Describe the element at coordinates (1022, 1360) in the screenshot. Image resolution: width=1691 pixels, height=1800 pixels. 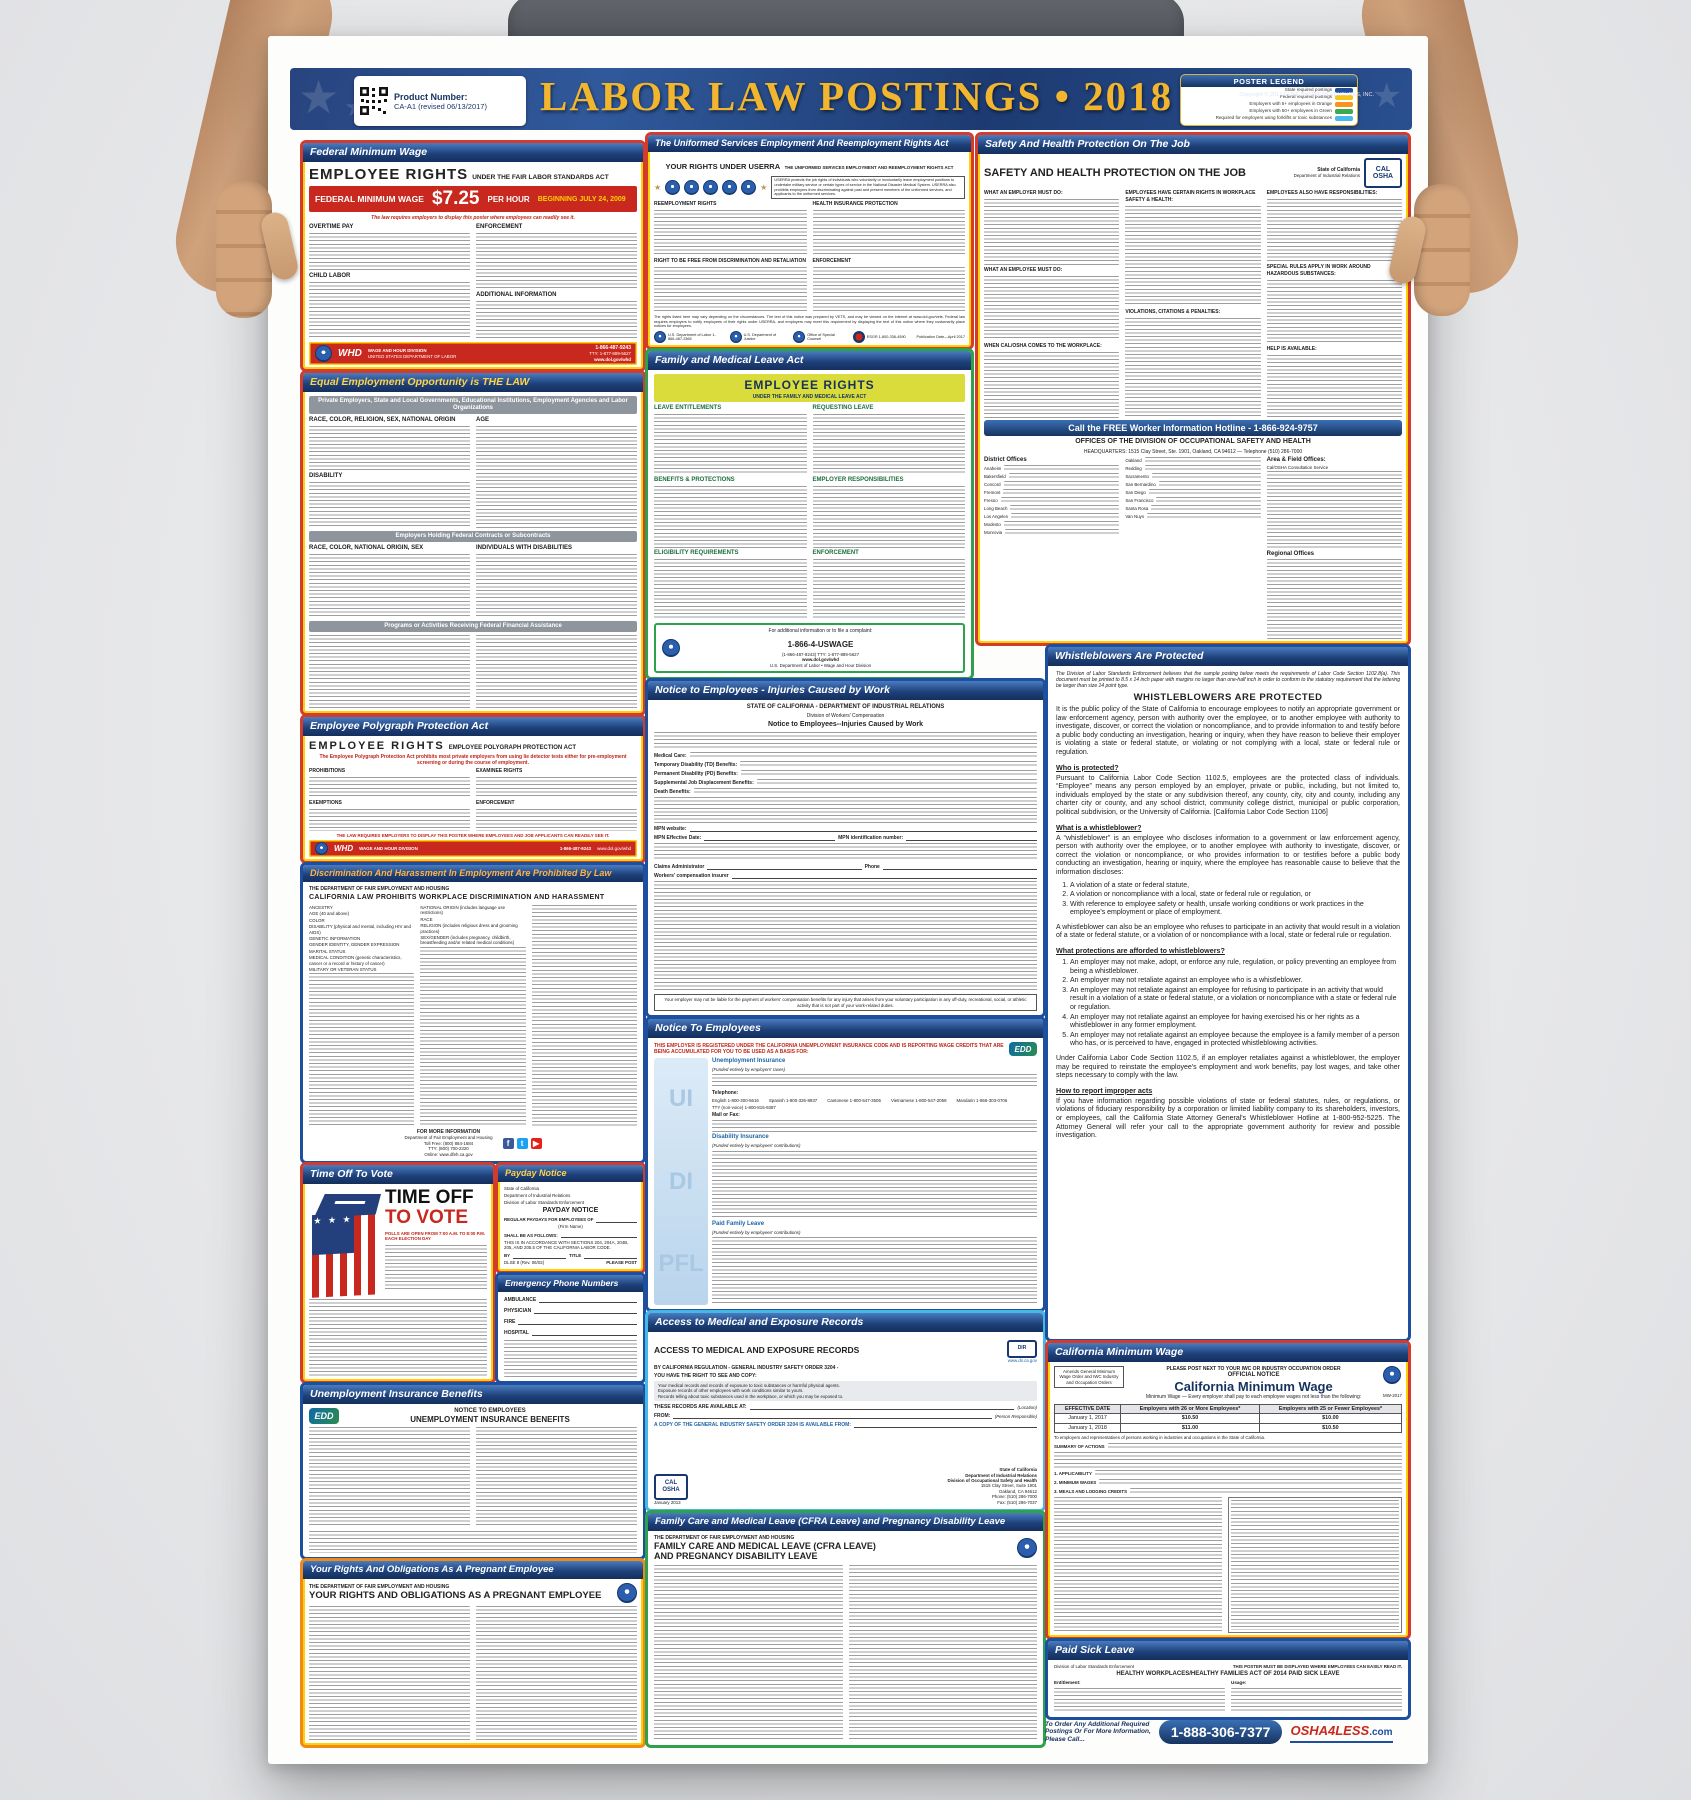
I see `dir-web: www.dir.ca.gov` at that location.